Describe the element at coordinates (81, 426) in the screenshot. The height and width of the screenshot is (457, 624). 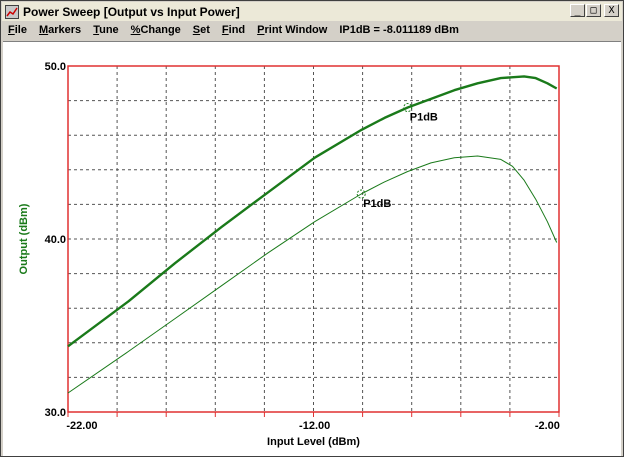
I see `x-tick-label: -22.00` at that location.